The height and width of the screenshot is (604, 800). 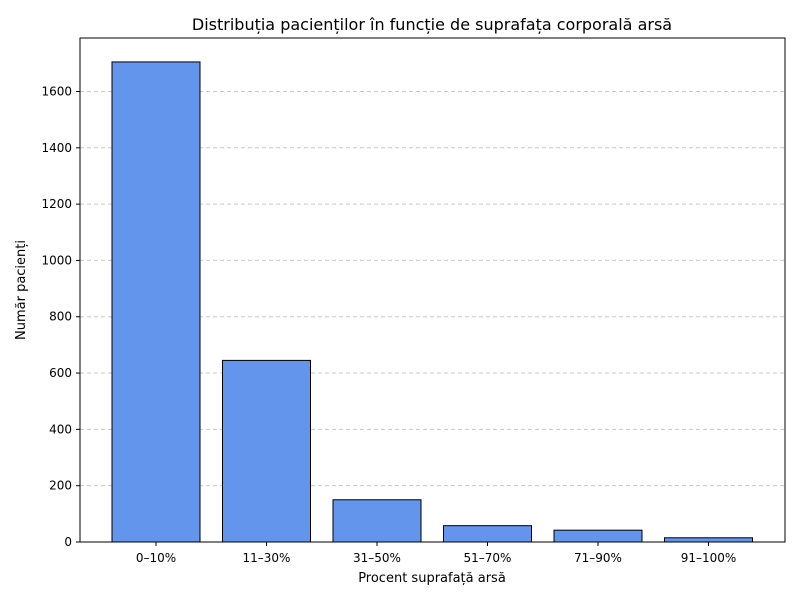 What do you see at coordinates (377, 558) in the screenshot?
I see `x-tick-label: 31–50%` at bounding box center [377, 558].